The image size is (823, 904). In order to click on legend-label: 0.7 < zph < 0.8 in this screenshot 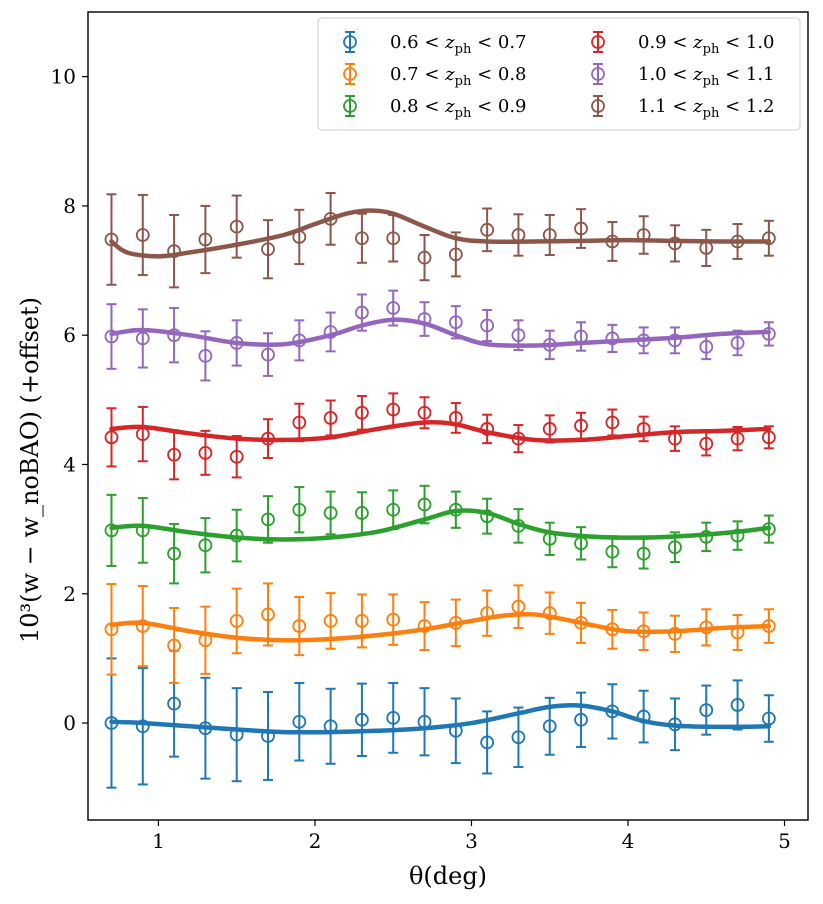, I will do `click(458, 76)`.